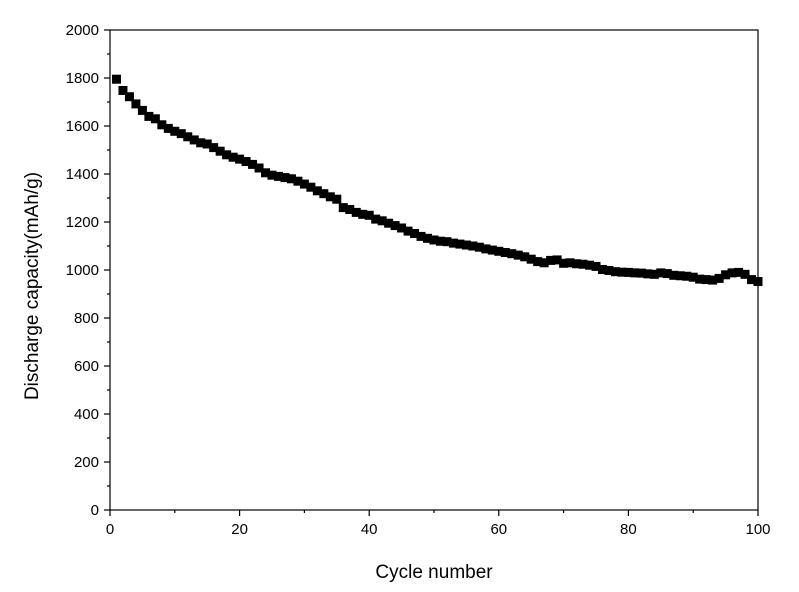 The width and height of the screenshot is (799, 592). Describe the element at coordinates (239, 529) in the screenshot. I see `x-tick-label: 20` at that location.